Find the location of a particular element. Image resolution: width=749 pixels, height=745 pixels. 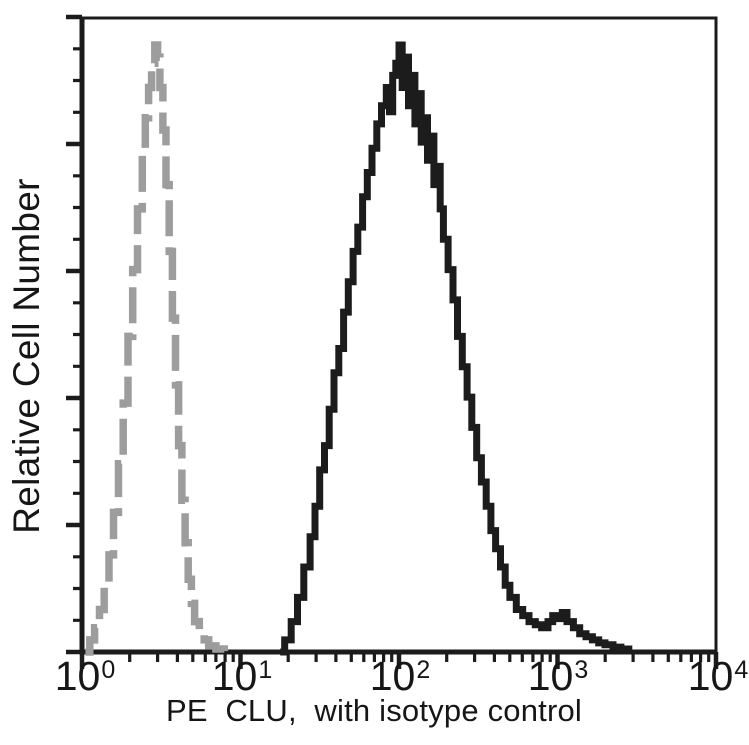

x-tick-label-1e0: 100 is located at coordinates (85, 676).